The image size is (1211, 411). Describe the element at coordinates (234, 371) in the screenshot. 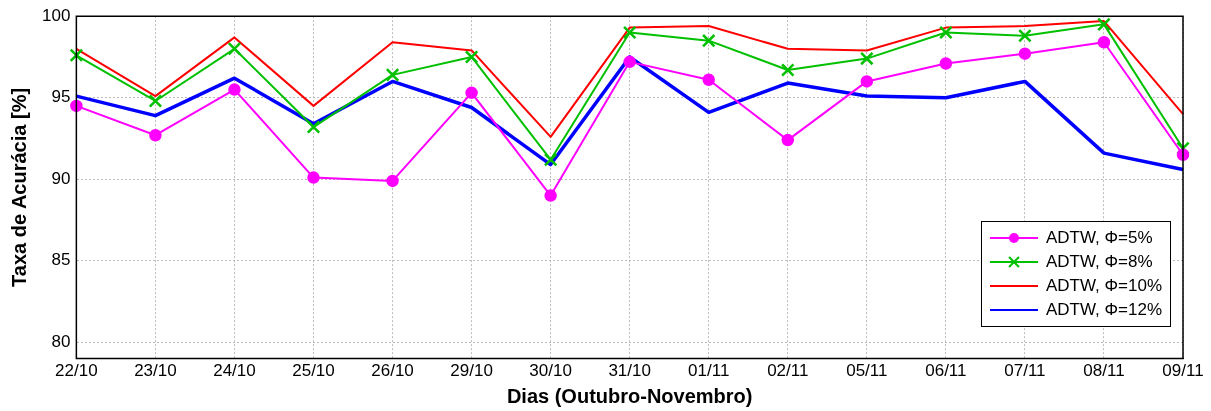

I see `x-tick-label: 24/10` at that location.